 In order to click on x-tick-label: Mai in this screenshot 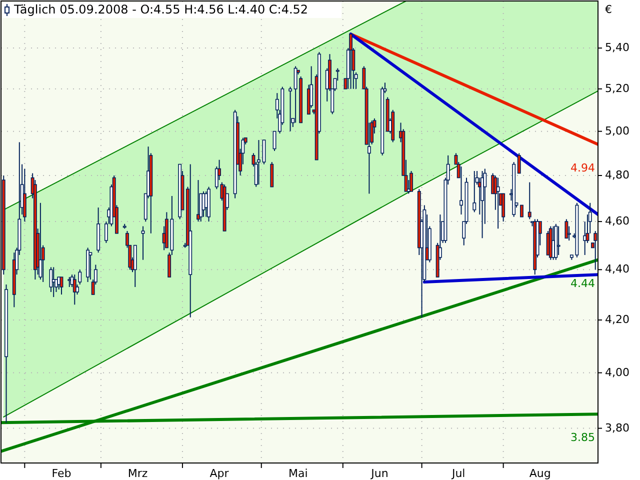, I will do `click(298, 473)`.